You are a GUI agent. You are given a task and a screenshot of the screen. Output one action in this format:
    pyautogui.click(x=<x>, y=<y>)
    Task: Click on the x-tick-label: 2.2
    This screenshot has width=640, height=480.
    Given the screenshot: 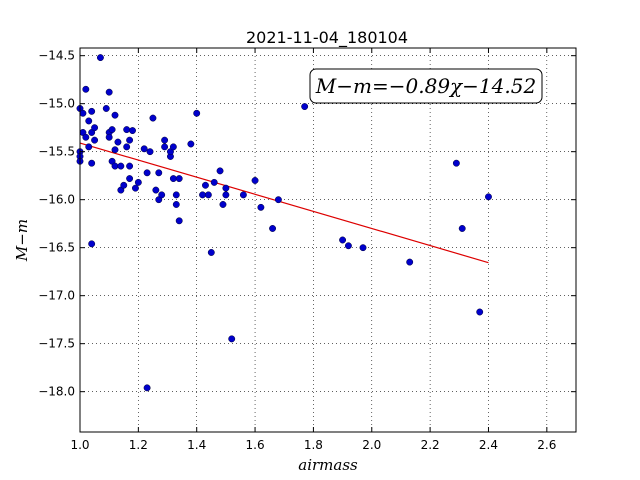 What is the action you would take?
    pyautogui.click(x=430, y=445)
    